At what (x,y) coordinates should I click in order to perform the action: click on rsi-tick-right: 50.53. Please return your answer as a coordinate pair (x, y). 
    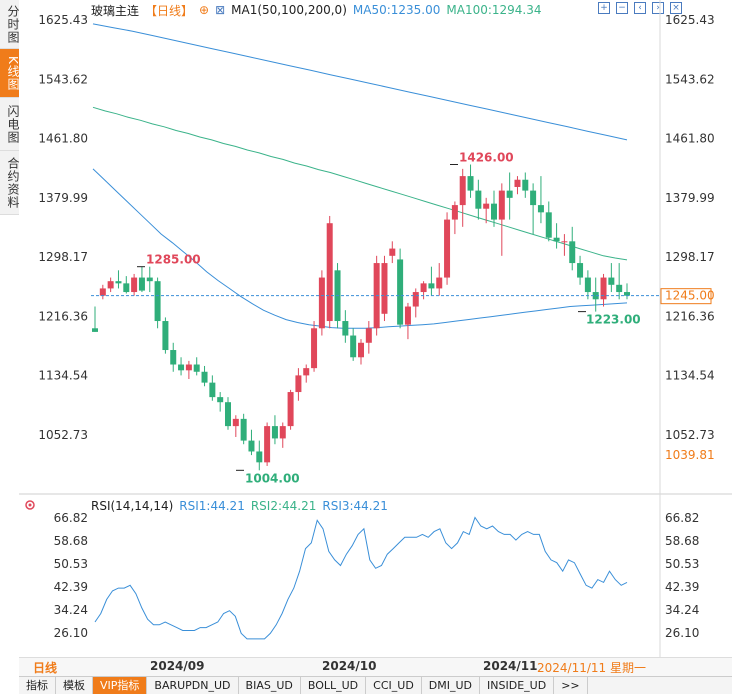
    Looking at the image, I should click on (682, 564).